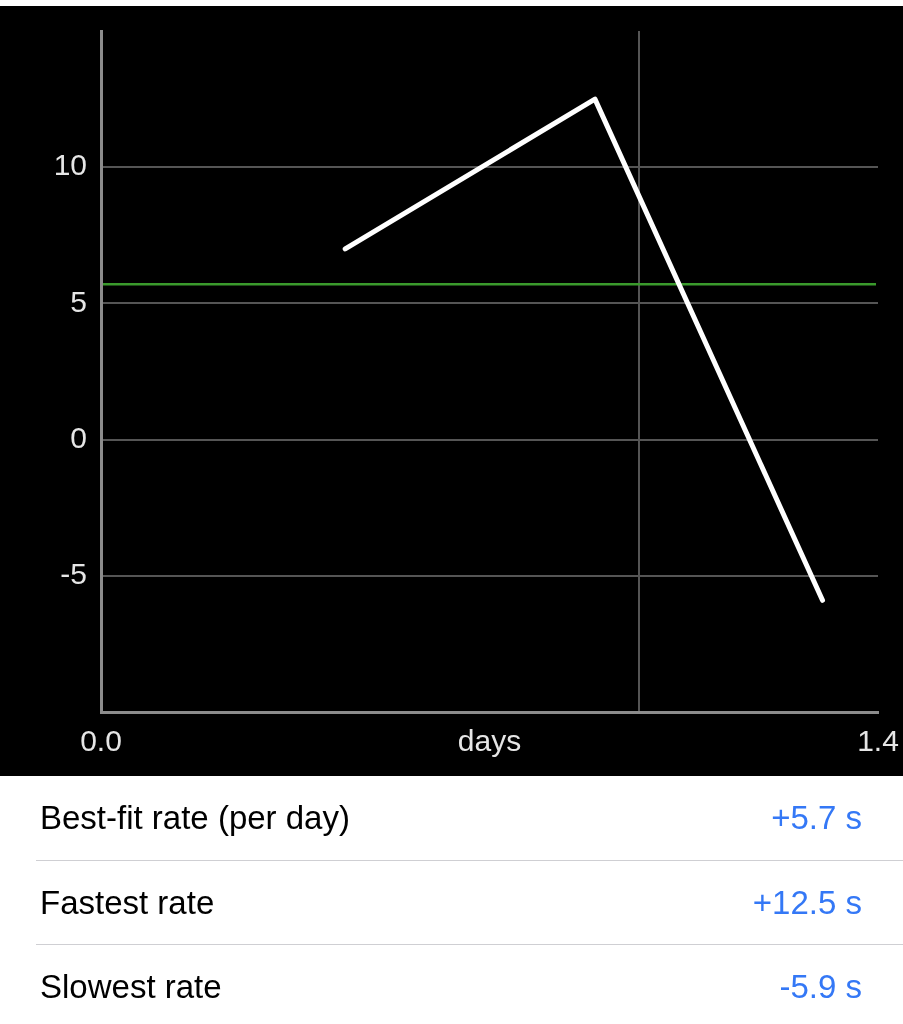 This screenshot has height=1024, width=903. Describe the element at coordinates (78, 301) in the screenshot. I see `y-tick-label: 5` at that location.